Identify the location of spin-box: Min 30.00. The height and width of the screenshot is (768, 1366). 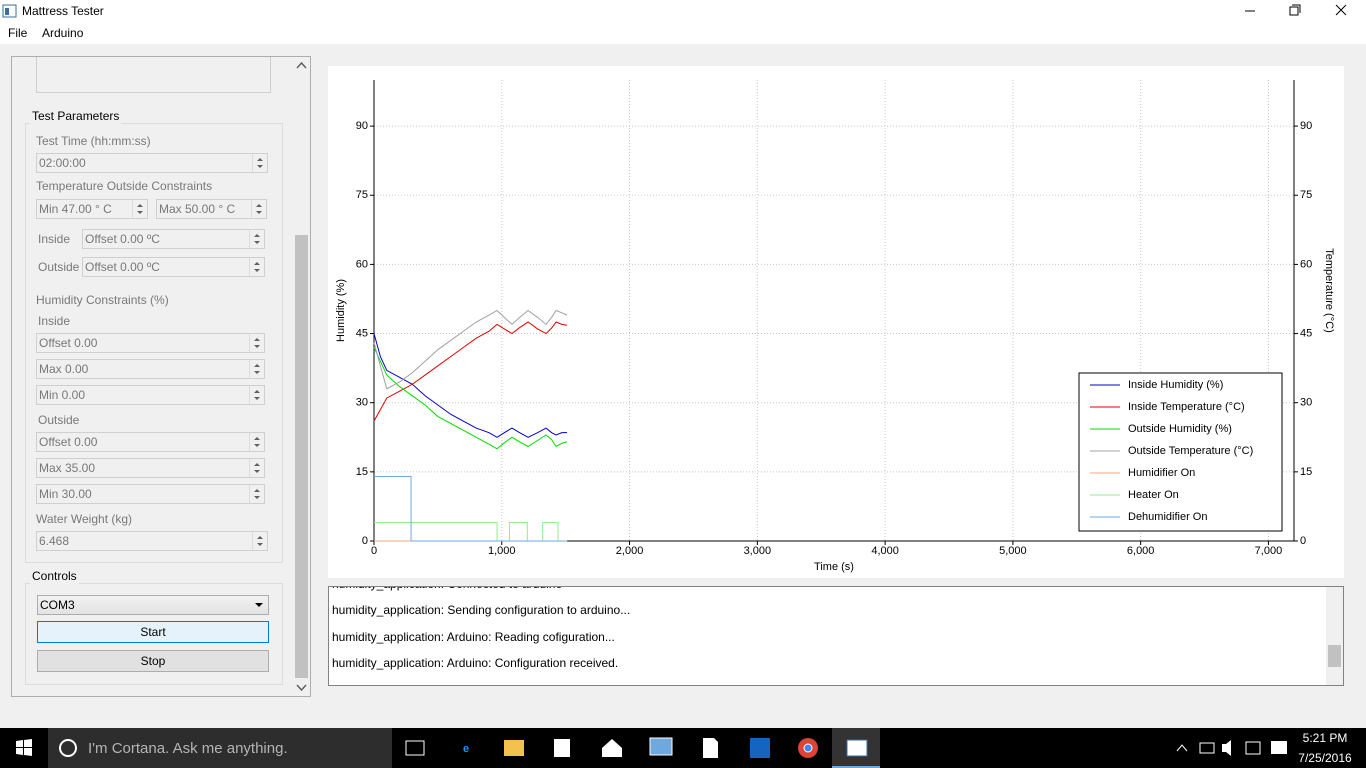
(150, 494).